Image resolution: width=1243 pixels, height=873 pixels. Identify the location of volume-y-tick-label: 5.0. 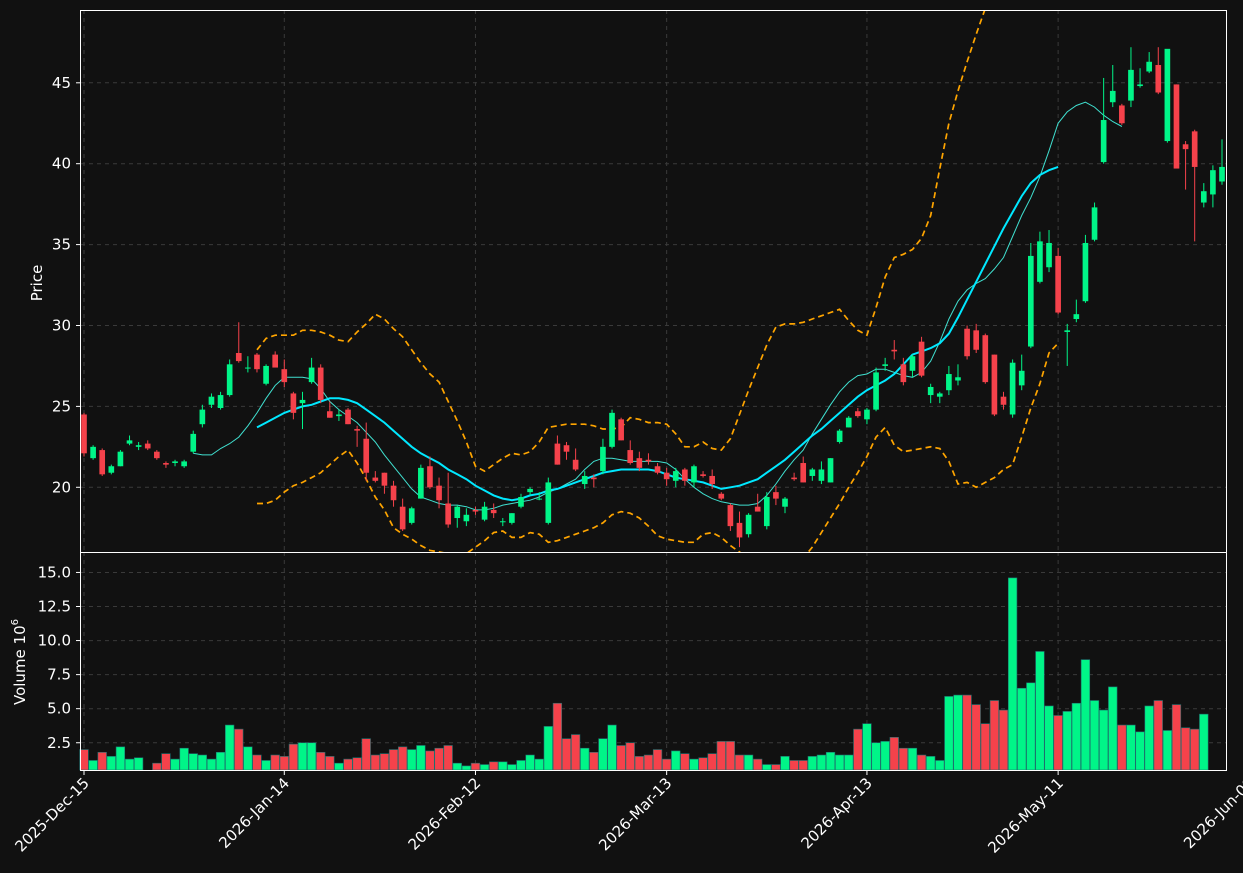
(59, 709).